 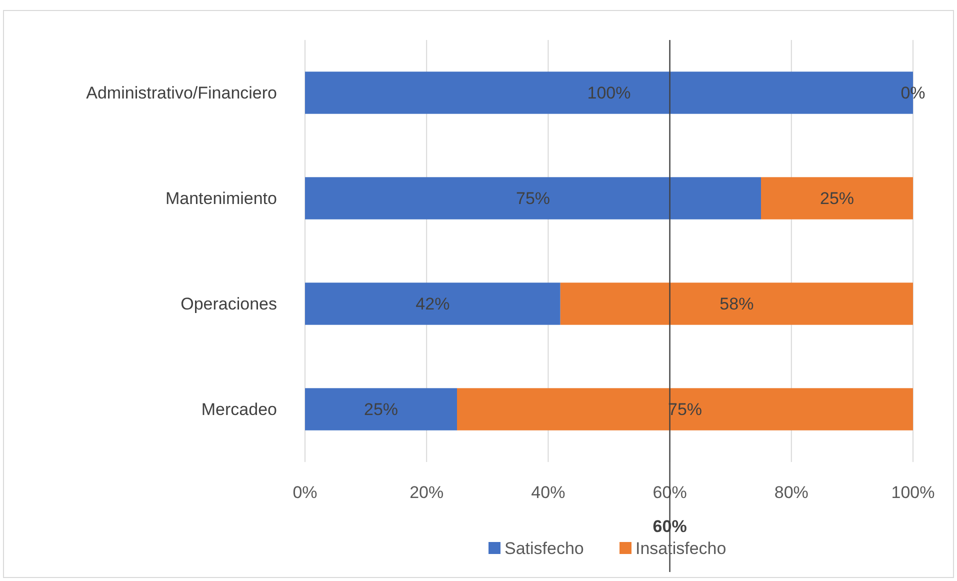 I want to click on data-label: 100%, so click(x=609, y=93).